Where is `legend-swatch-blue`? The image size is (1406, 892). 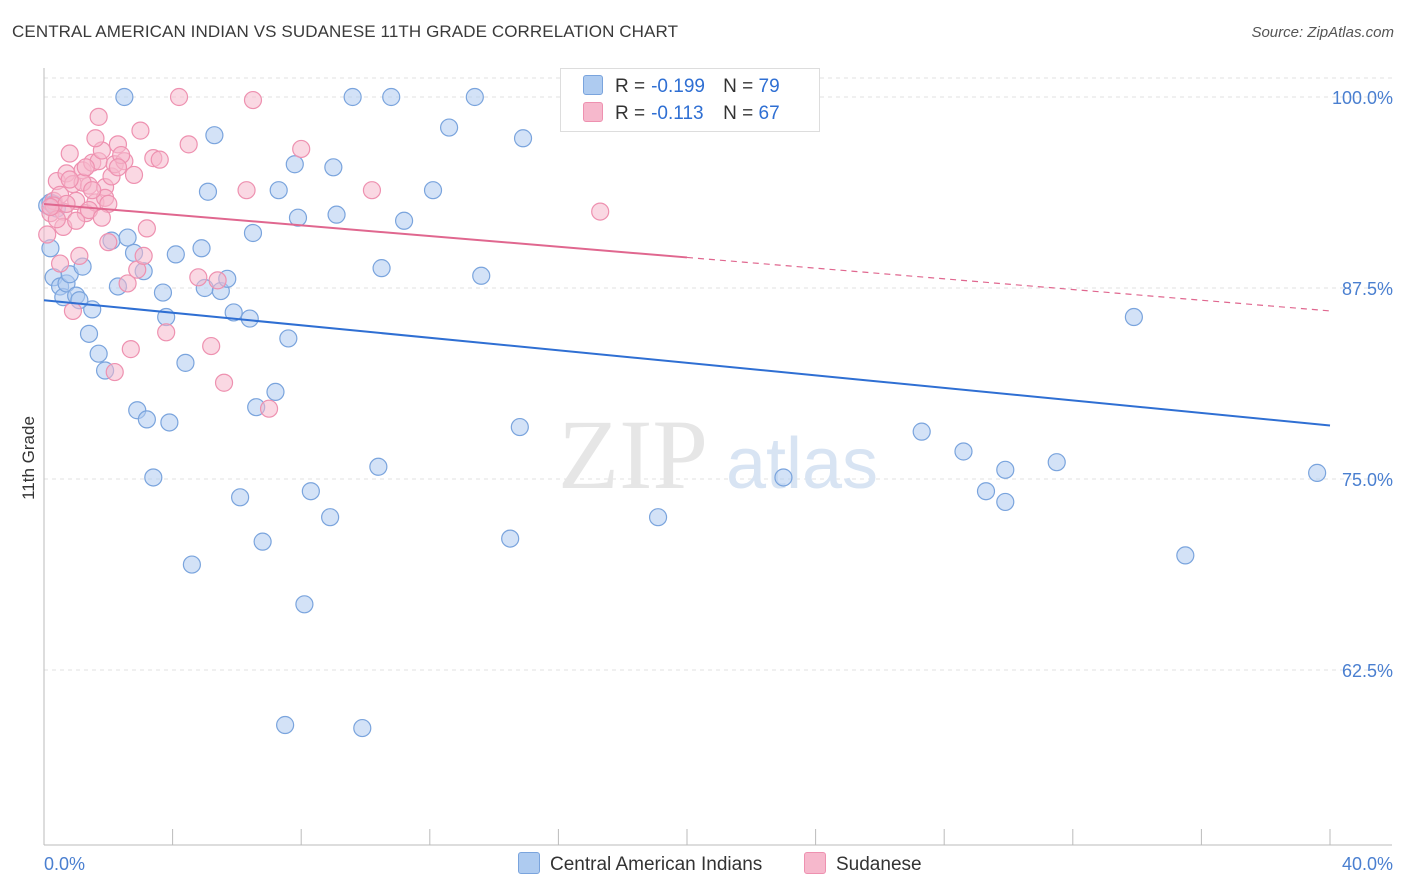 legend-swatch-blue is located at coordinates (593, 85).